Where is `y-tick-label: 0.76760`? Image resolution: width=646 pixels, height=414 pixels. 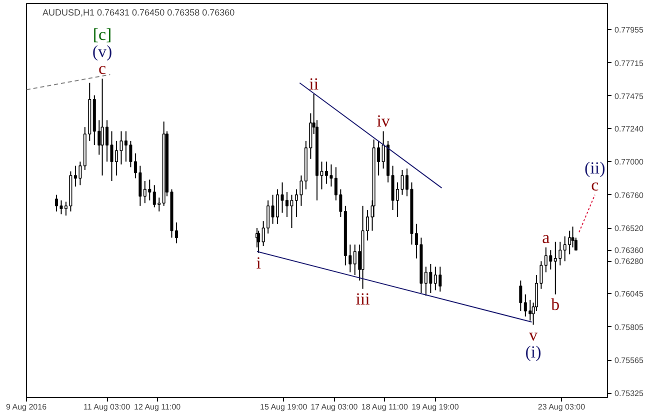 y-tick-label: 0.76760 is located at coordinates (629, 195).